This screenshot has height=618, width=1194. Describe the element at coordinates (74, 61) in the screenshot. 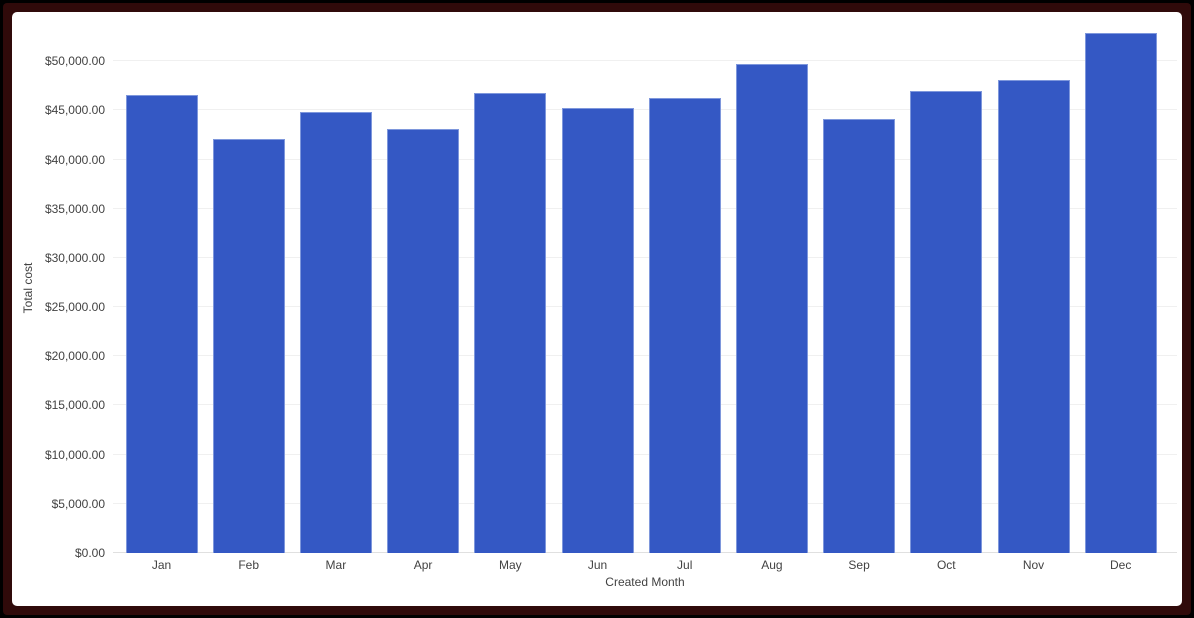

I see `y-tick-label: $50,000.00` at that location.